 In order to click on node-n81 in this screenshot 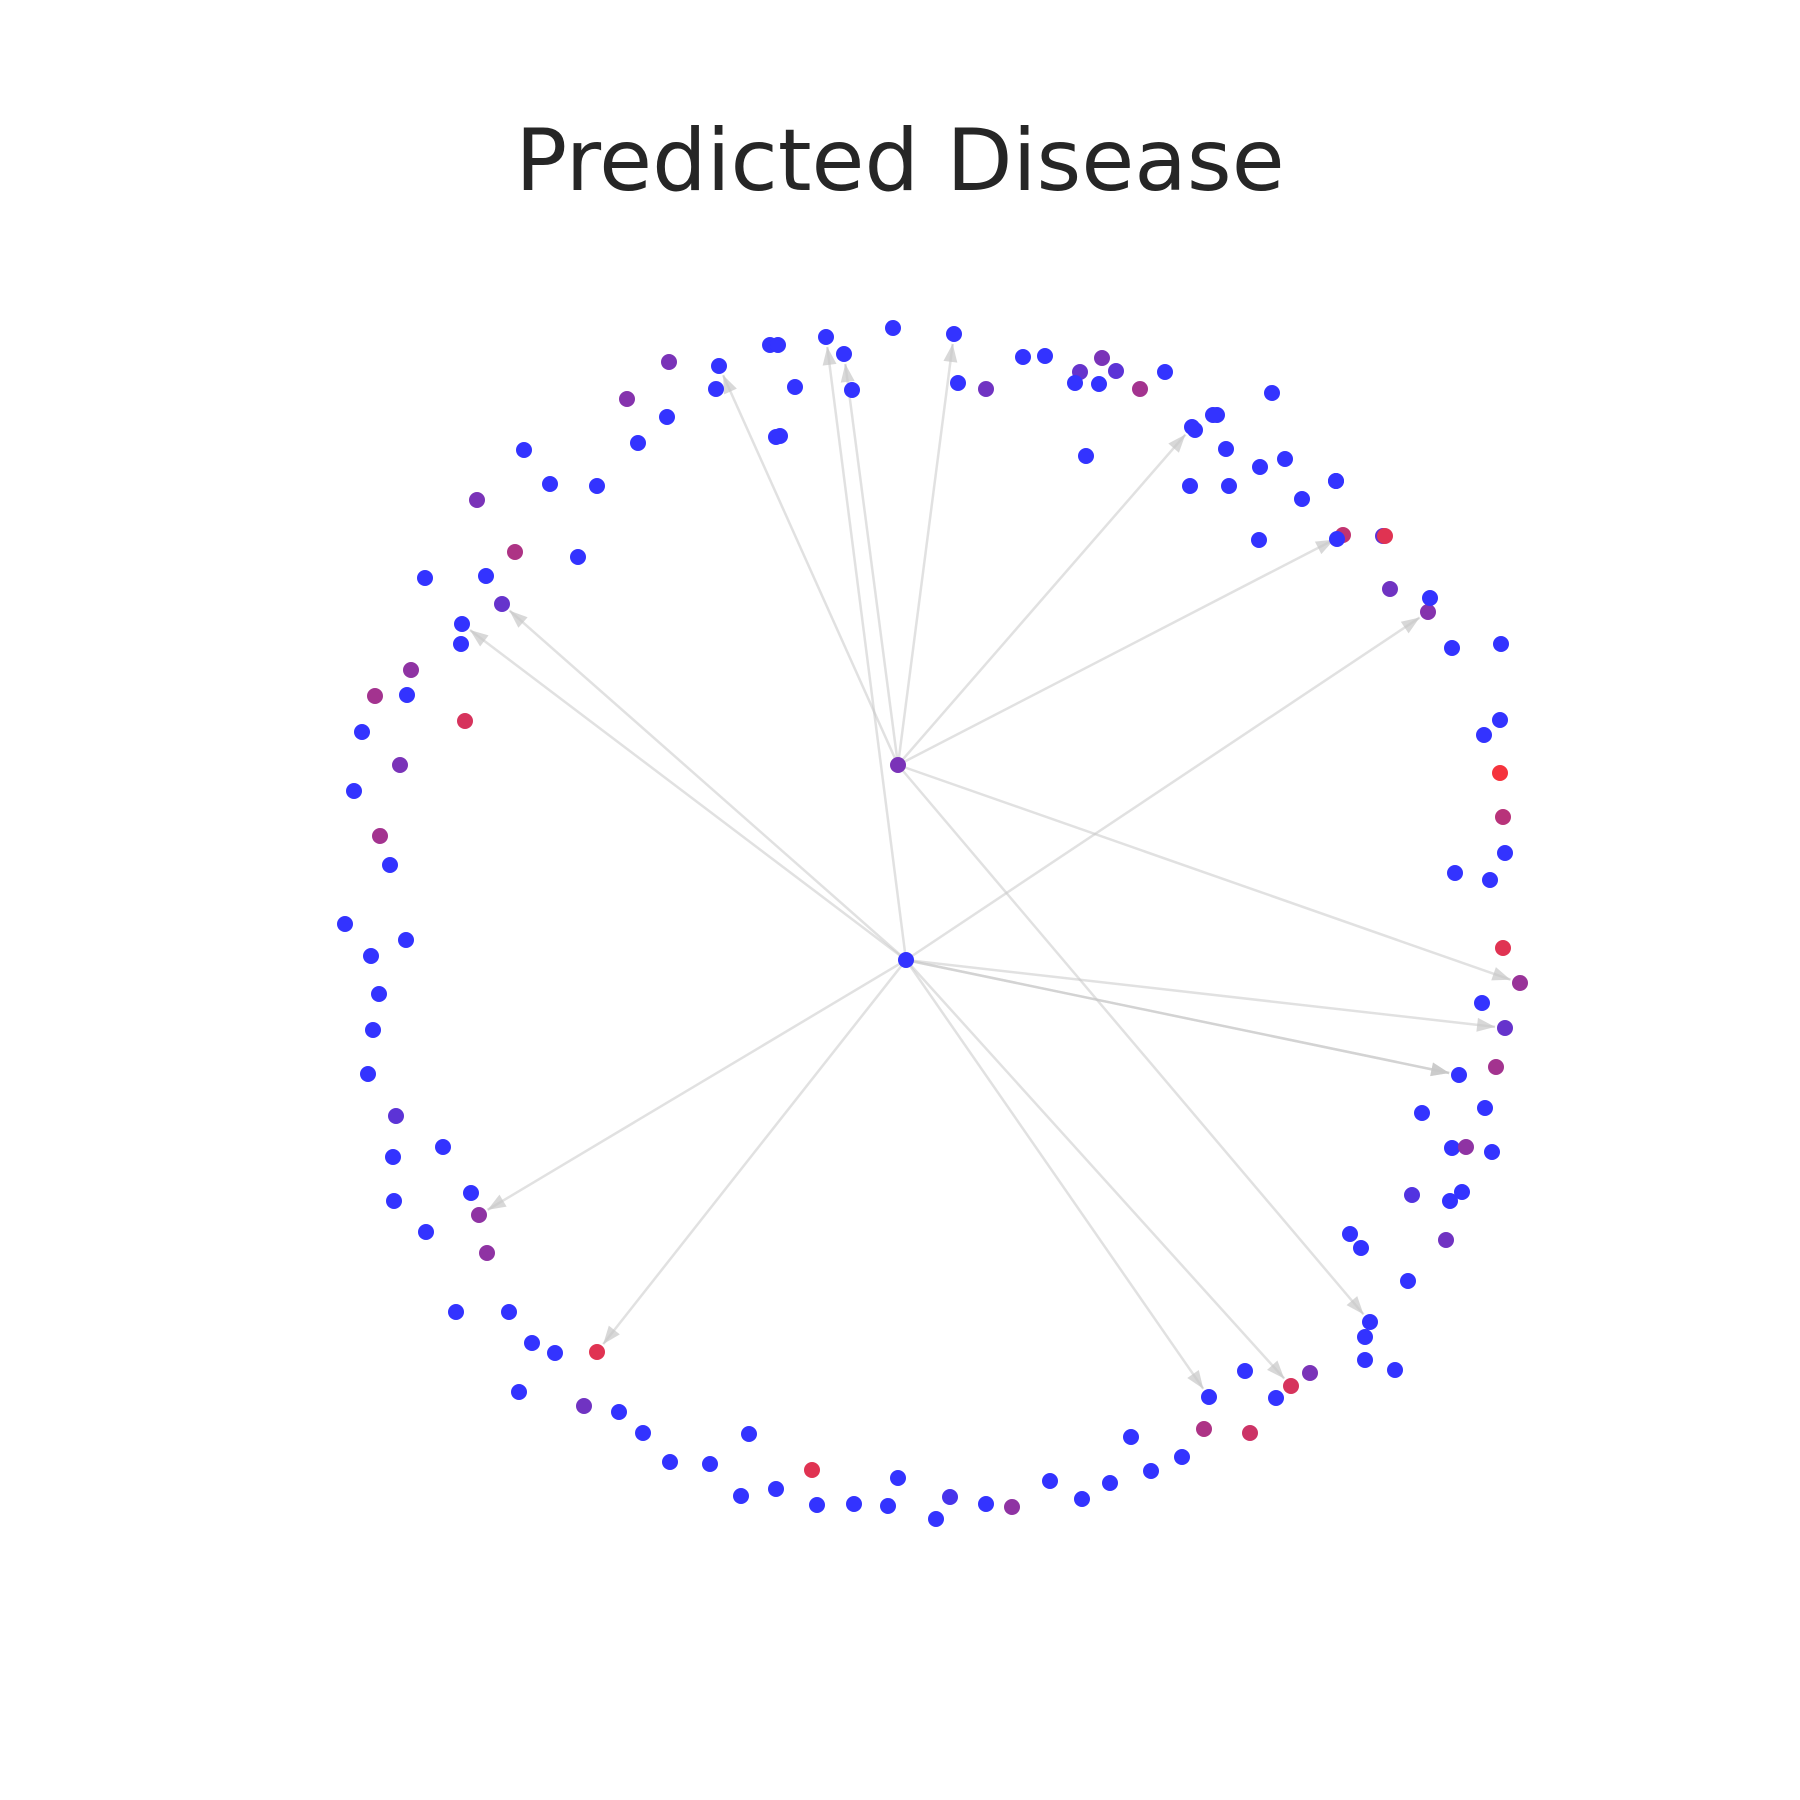, I will do `click(906, 960)`.